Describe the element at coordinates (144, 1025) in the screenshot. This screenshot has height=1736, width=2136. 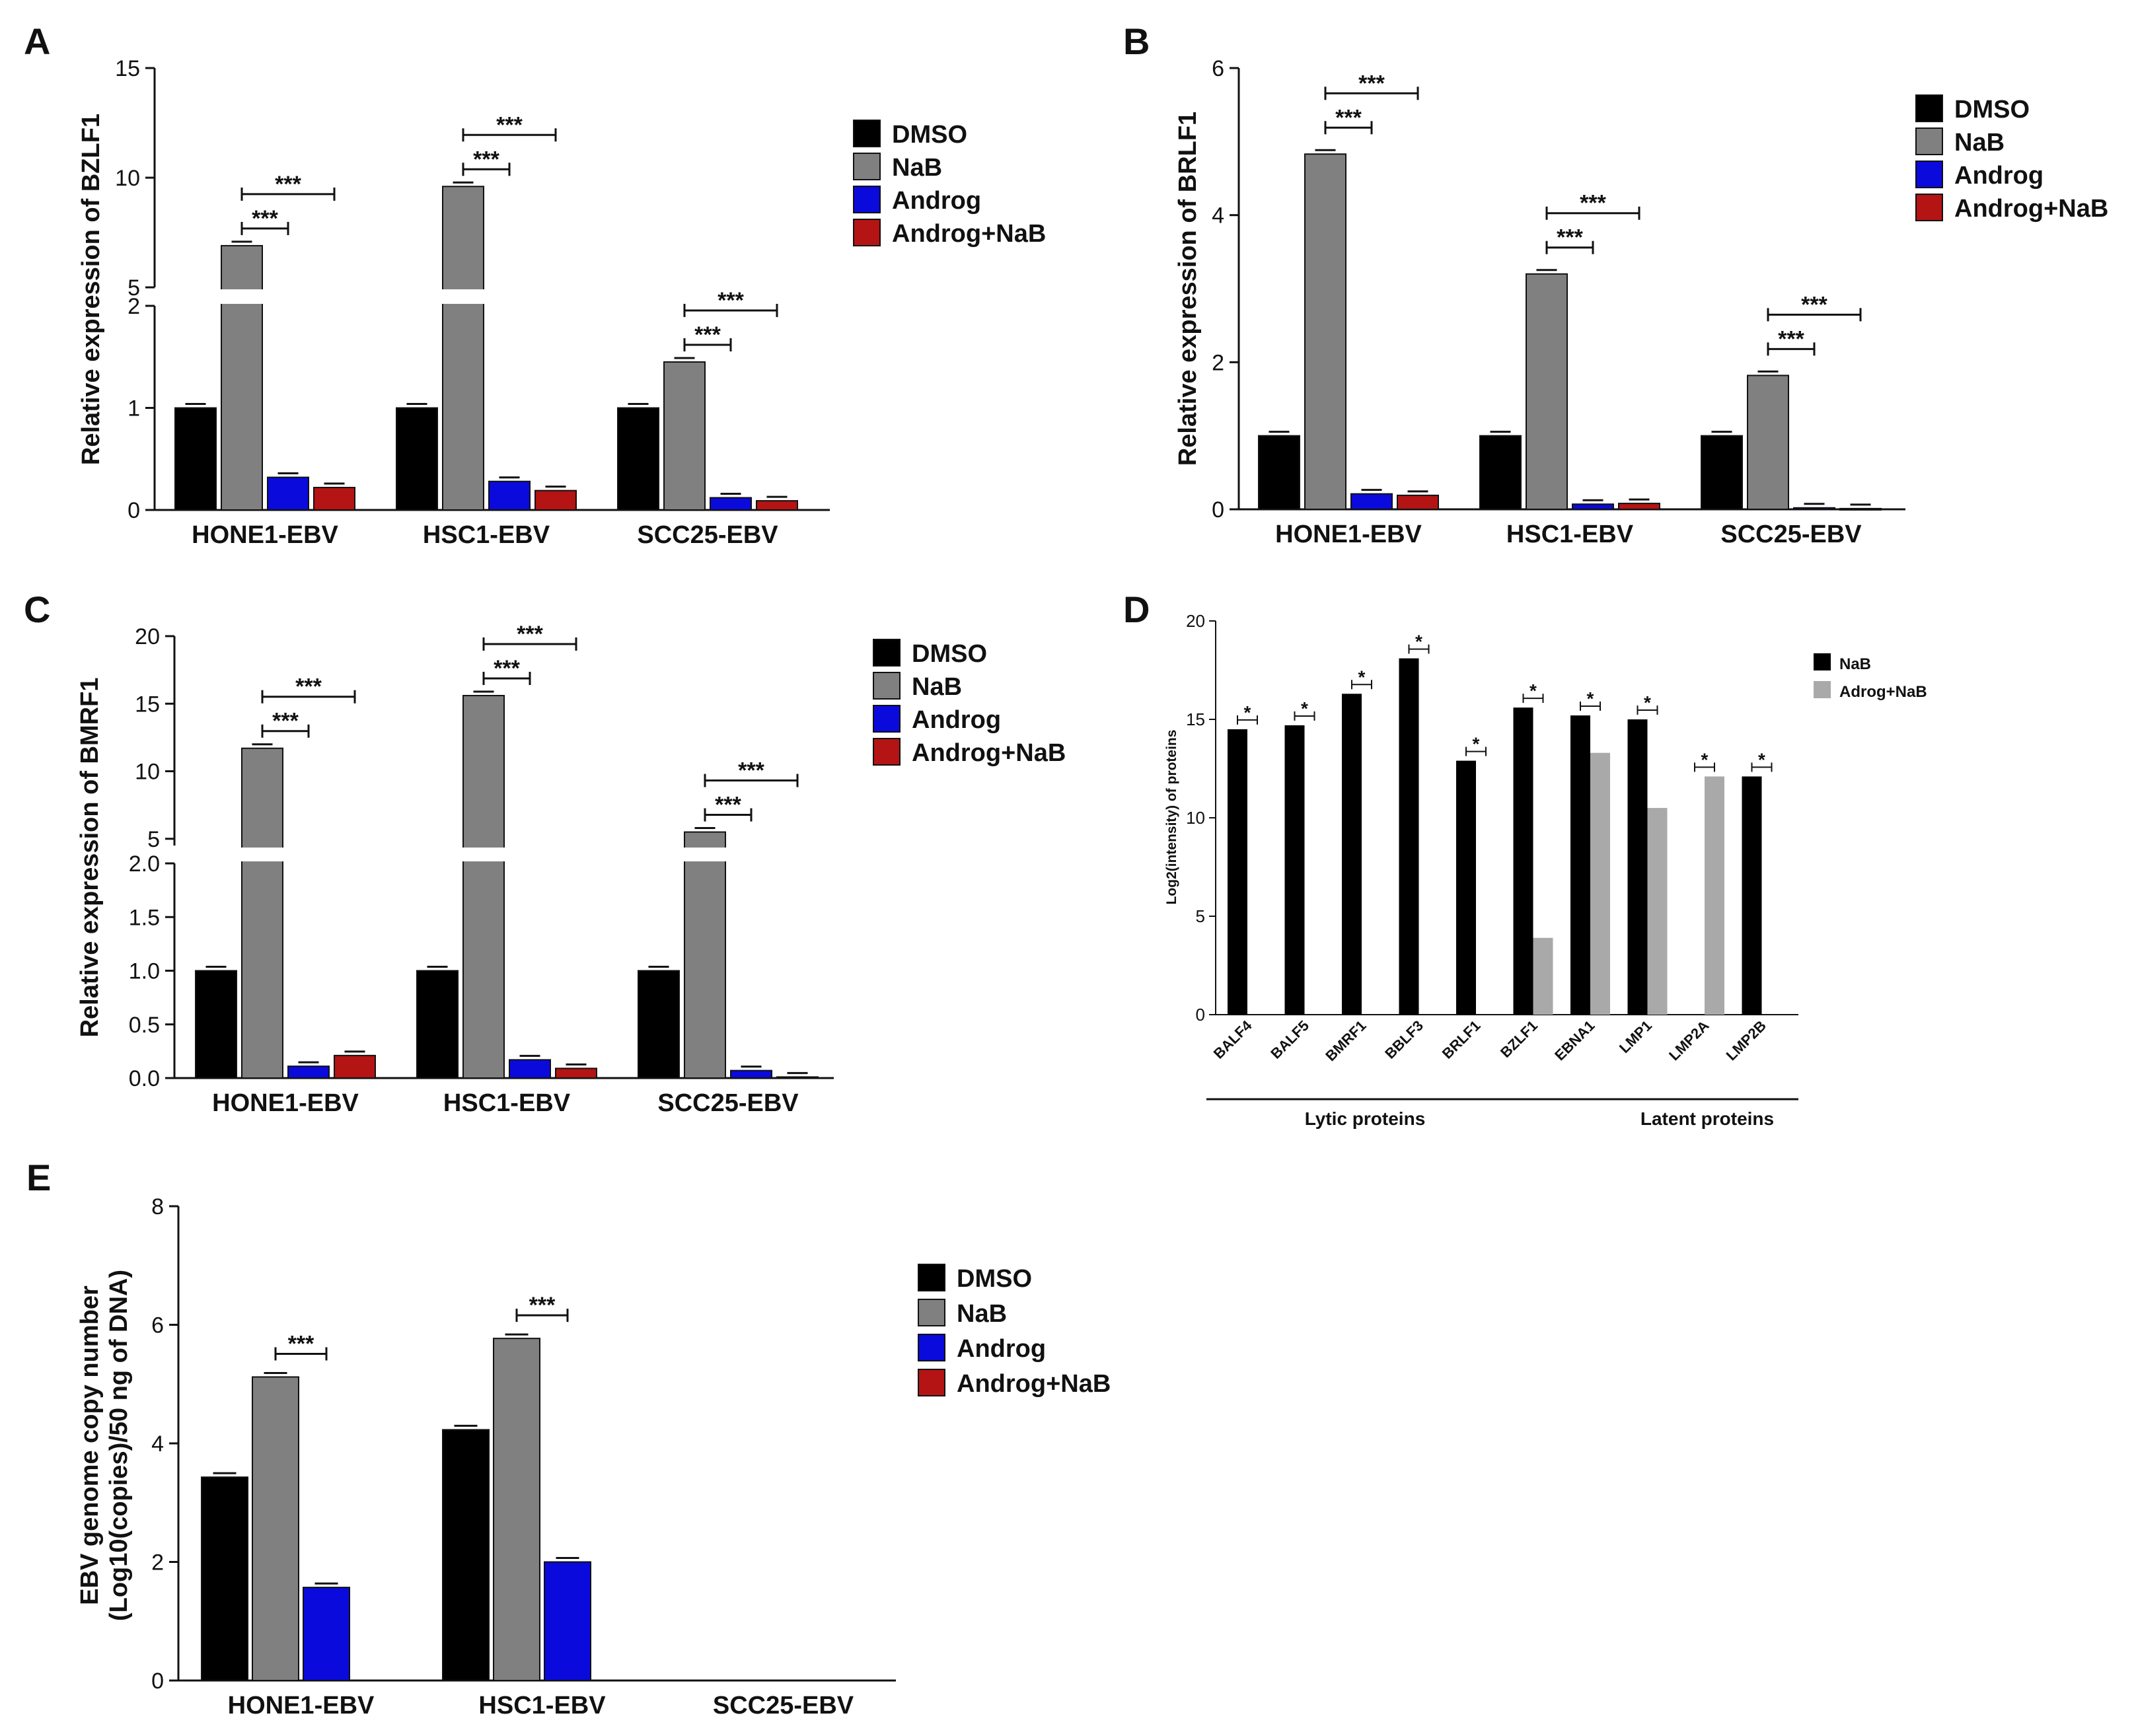
I see `y-tick-label: 0.5` at that location.